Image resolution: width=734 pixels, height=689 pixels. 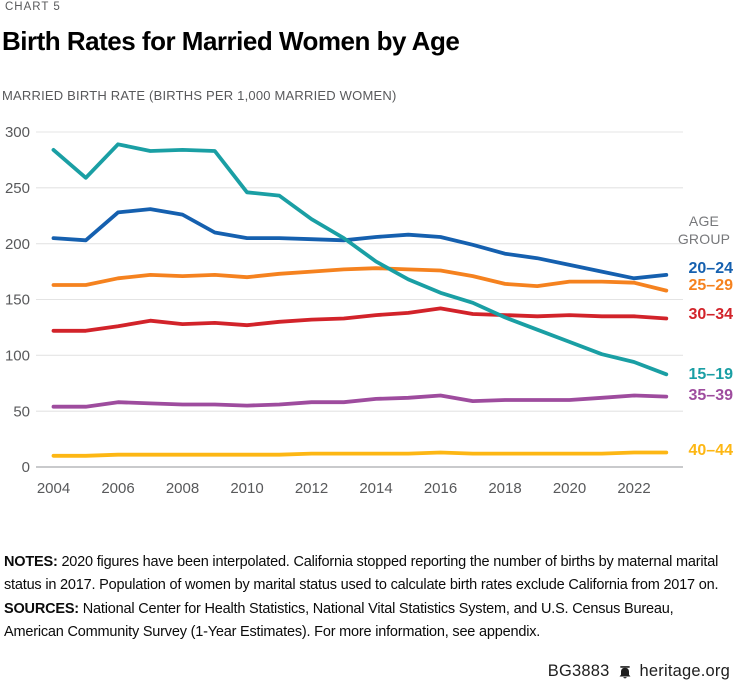 I want to click on x-tick-label: 2008, so click(x=182, y=488).